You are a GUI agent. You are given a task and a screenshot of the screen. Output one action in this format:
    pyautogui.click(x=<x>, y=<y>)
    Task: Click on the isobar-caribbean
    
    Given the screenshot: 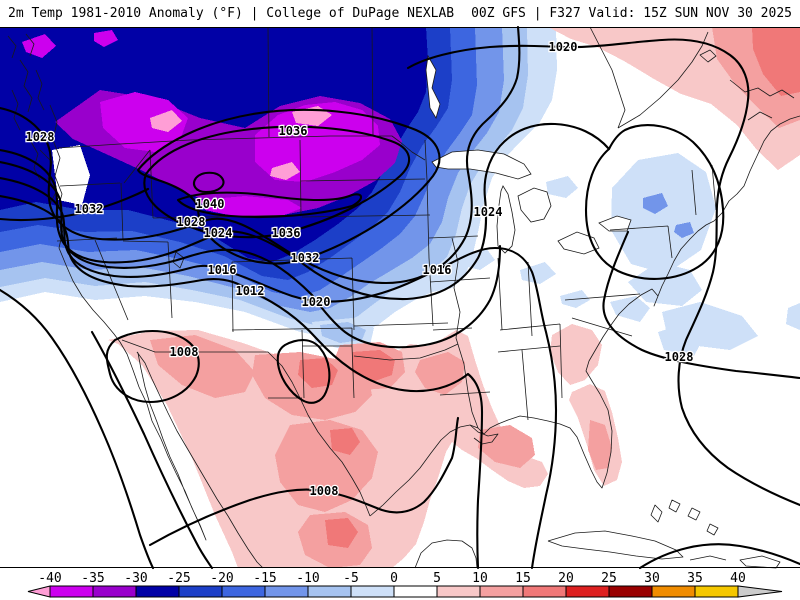 What is the action you would take?
    pyautogui.click(x=719, y=556)
    